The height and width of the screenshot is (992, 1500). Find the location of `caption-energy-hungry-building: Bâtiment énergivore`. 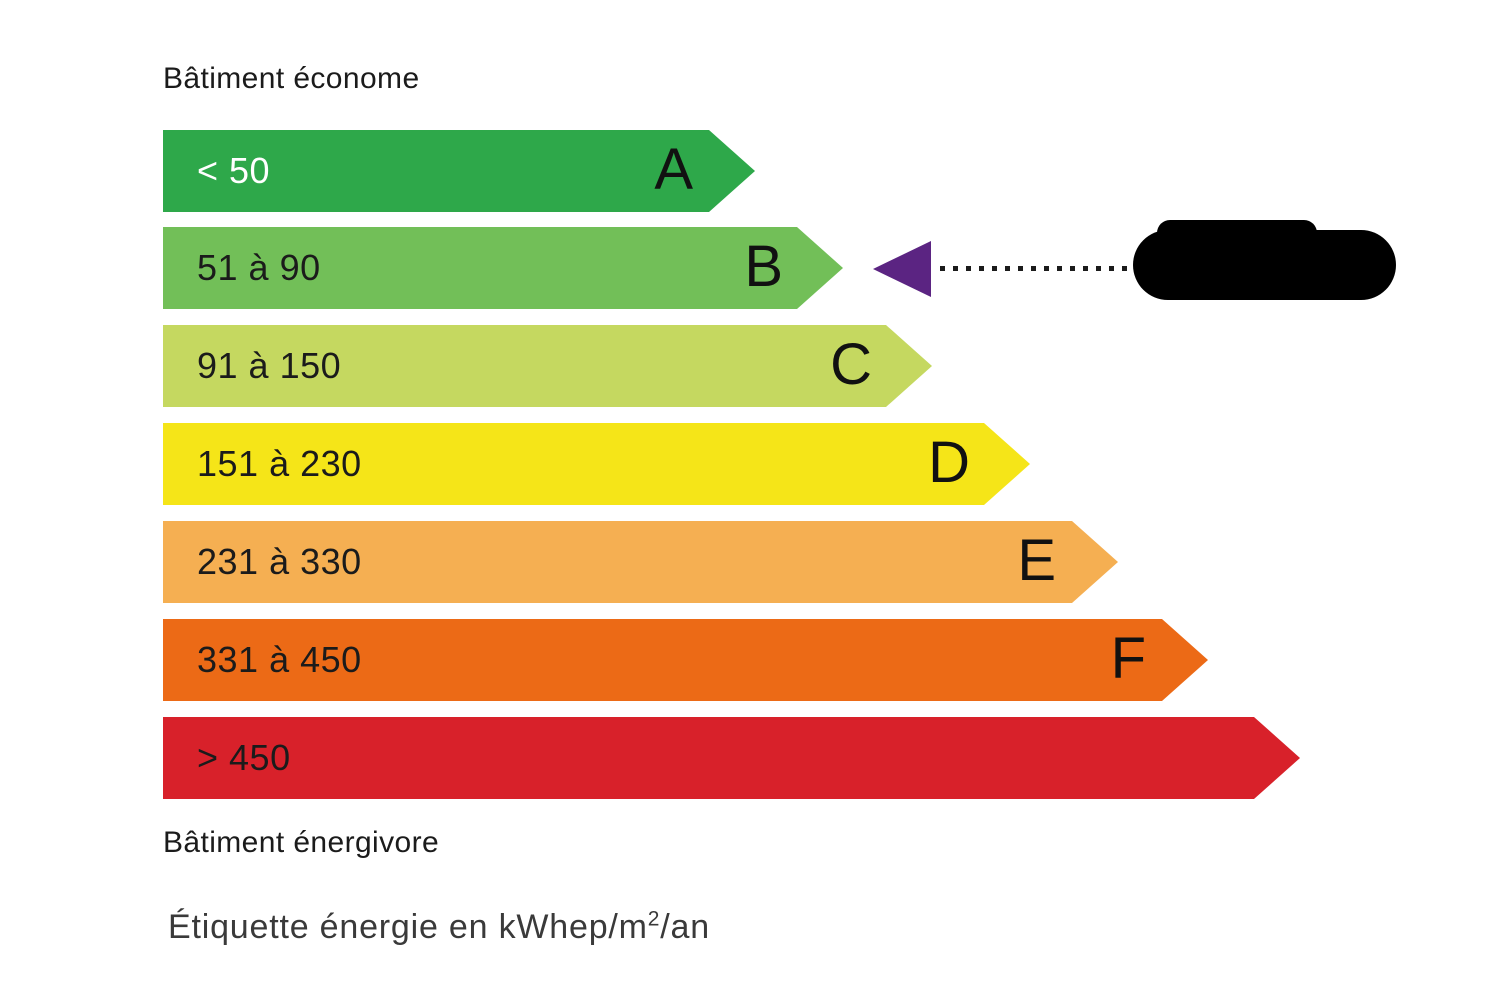

caption-energy-hungry-building: Bâtiment énergivore is located at coordinates (301, 842).